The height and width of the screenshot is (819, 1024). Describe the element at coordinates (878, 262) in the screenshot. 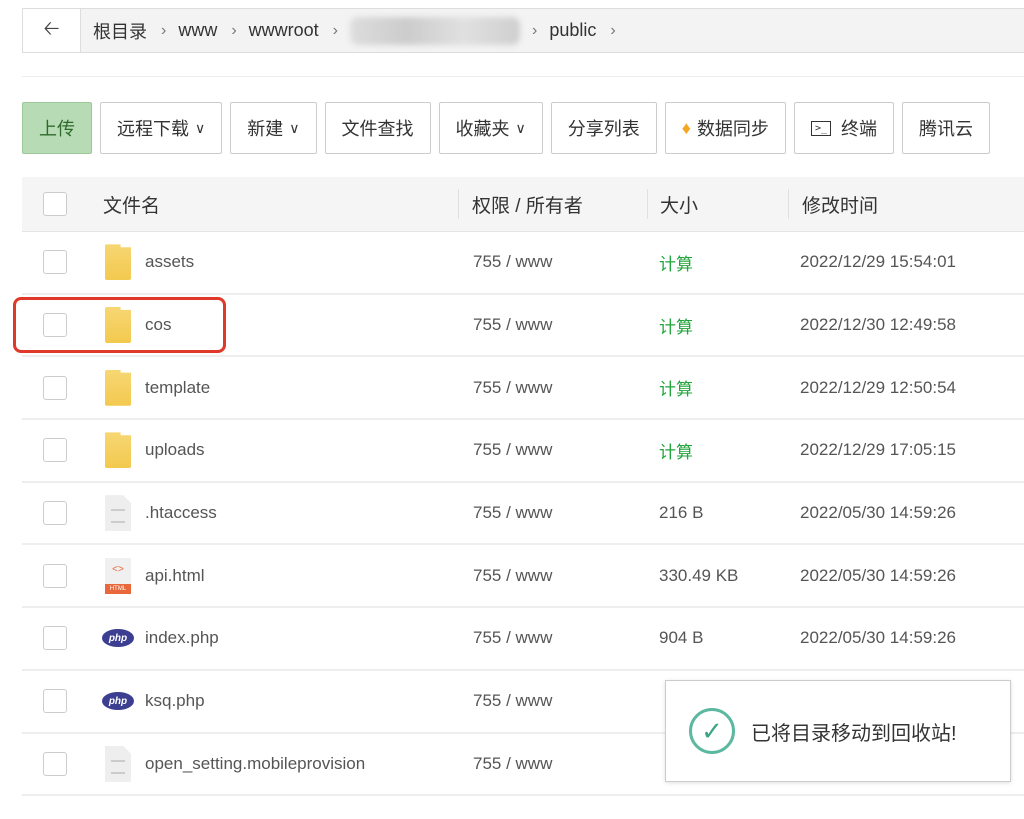

I see `date-cell: 2022/12/29 15:54:01` at that location.